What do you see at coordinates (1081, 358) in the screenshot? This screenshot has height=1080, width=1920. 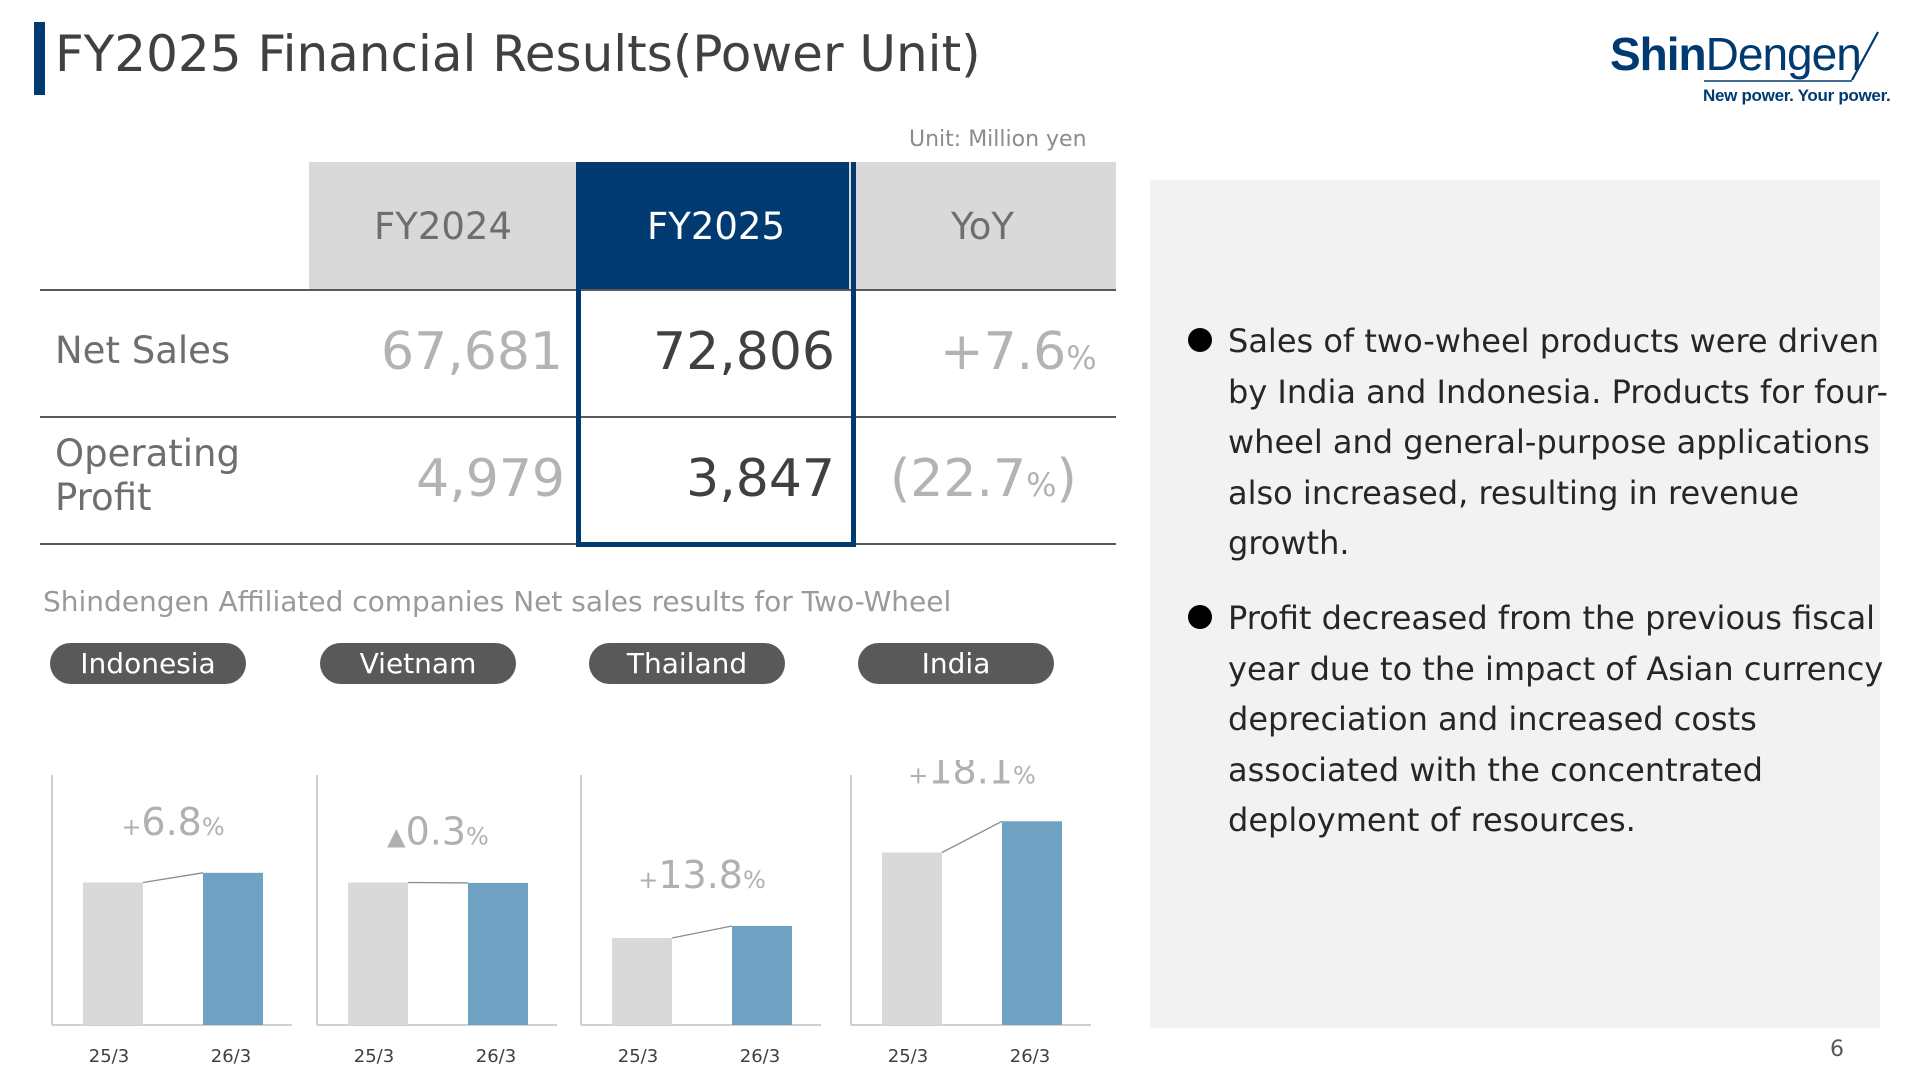 I see `net-sales-yoy-unit: %` at bounding box center [1081, 358].